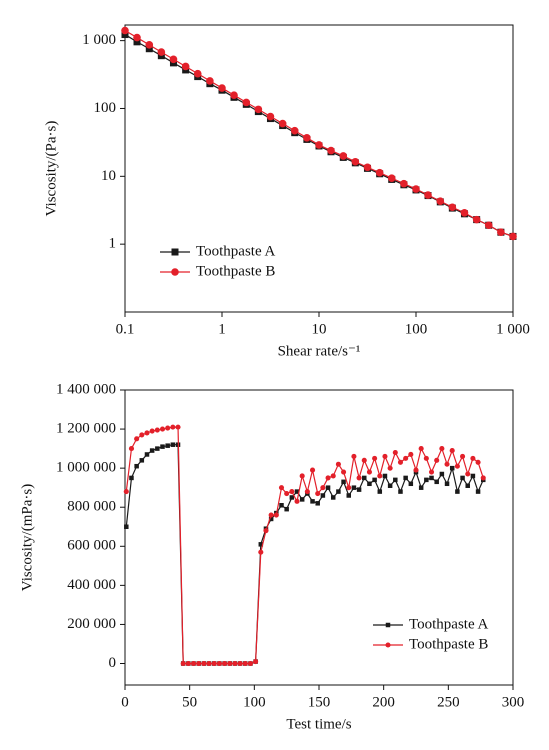  What do you see at coordinates (86, 468) in the screenshot?
I see `y-tick-label: 1 000 000` at bounding box center [86, 468].